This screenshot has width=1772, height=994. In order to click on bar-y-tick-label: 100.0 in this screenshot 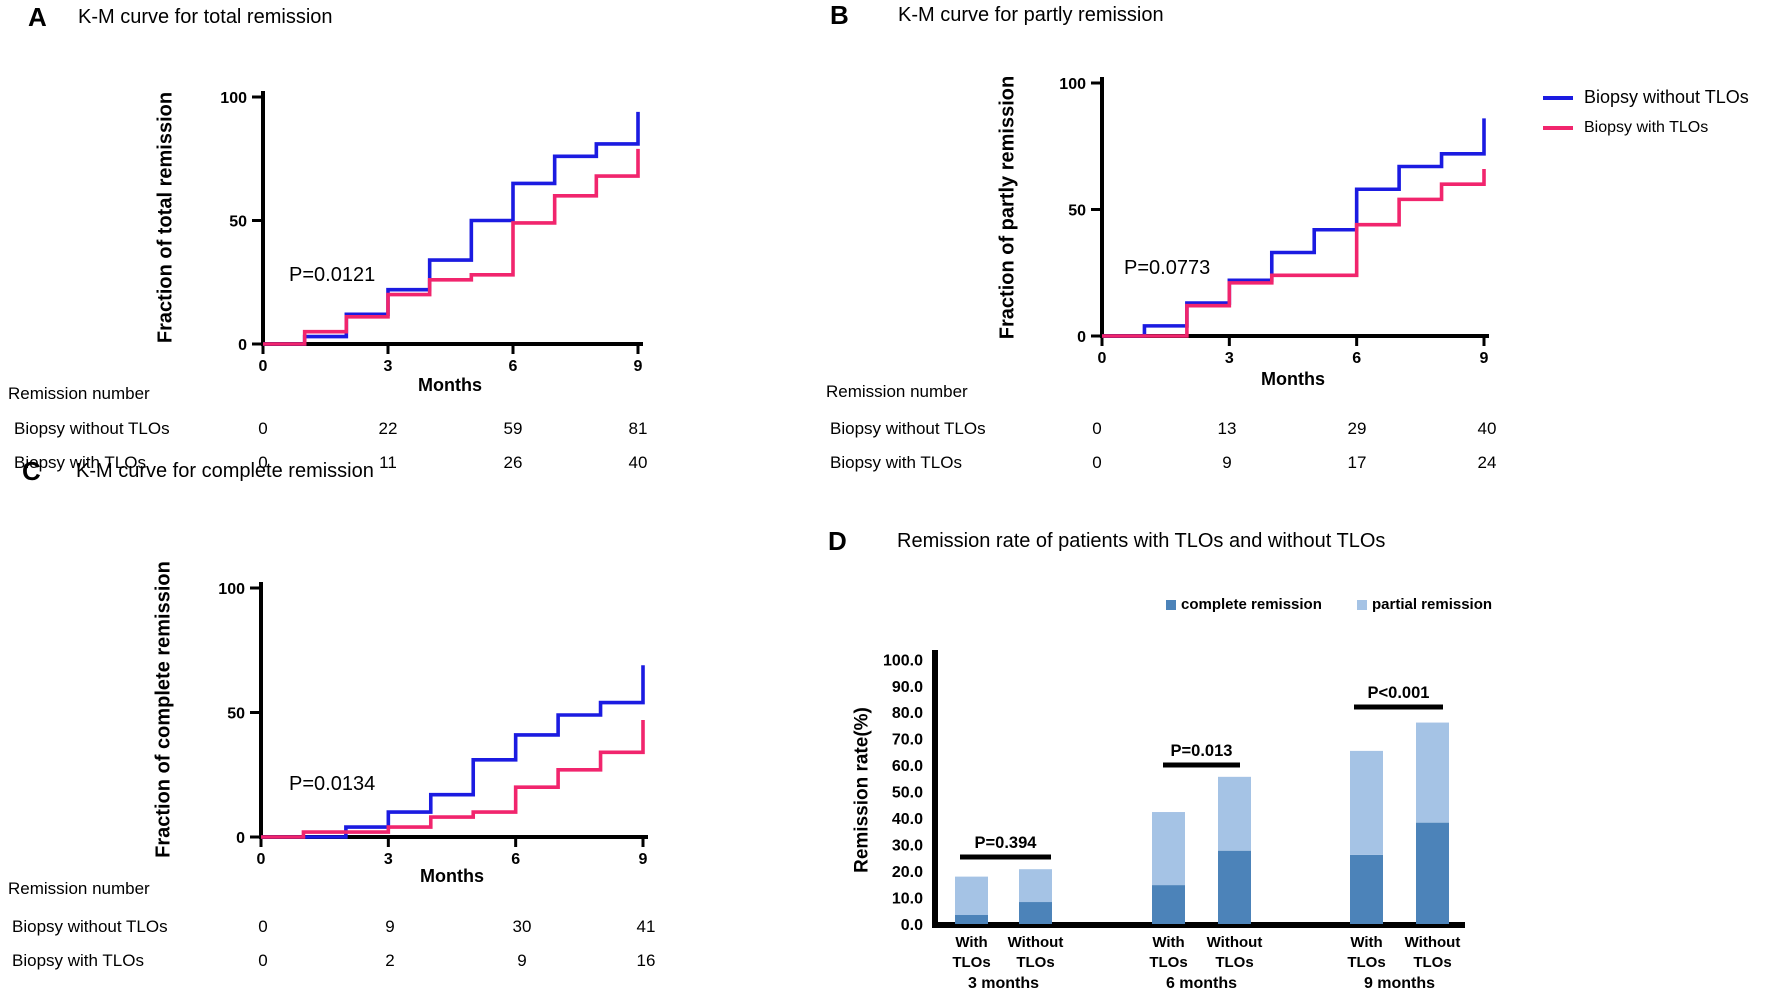, I will do `click(903, 660)`.